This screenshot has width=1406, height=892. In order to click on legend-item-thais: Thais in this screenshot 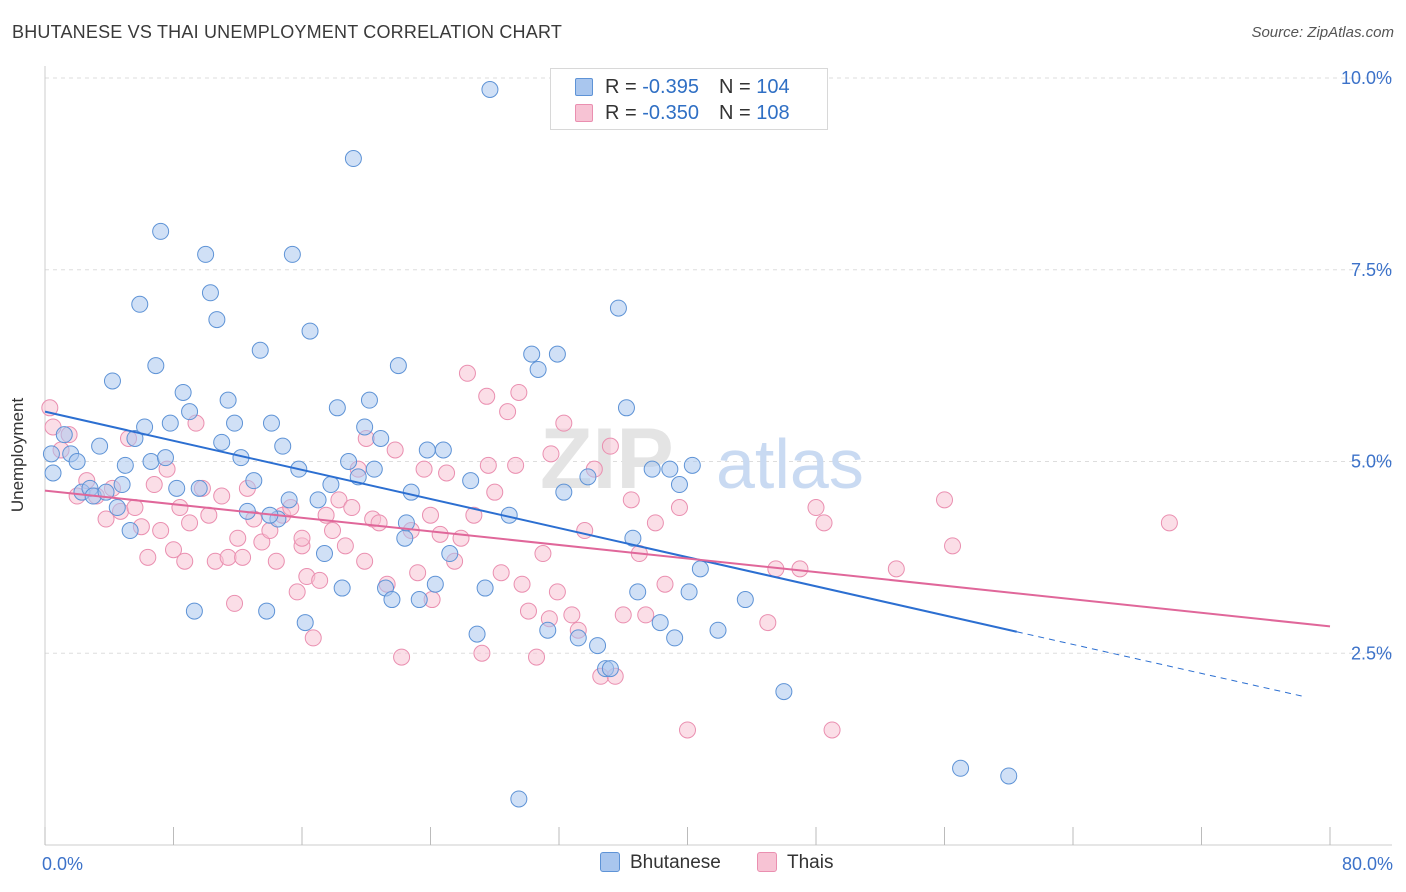, I will do `click(795, 863)`.